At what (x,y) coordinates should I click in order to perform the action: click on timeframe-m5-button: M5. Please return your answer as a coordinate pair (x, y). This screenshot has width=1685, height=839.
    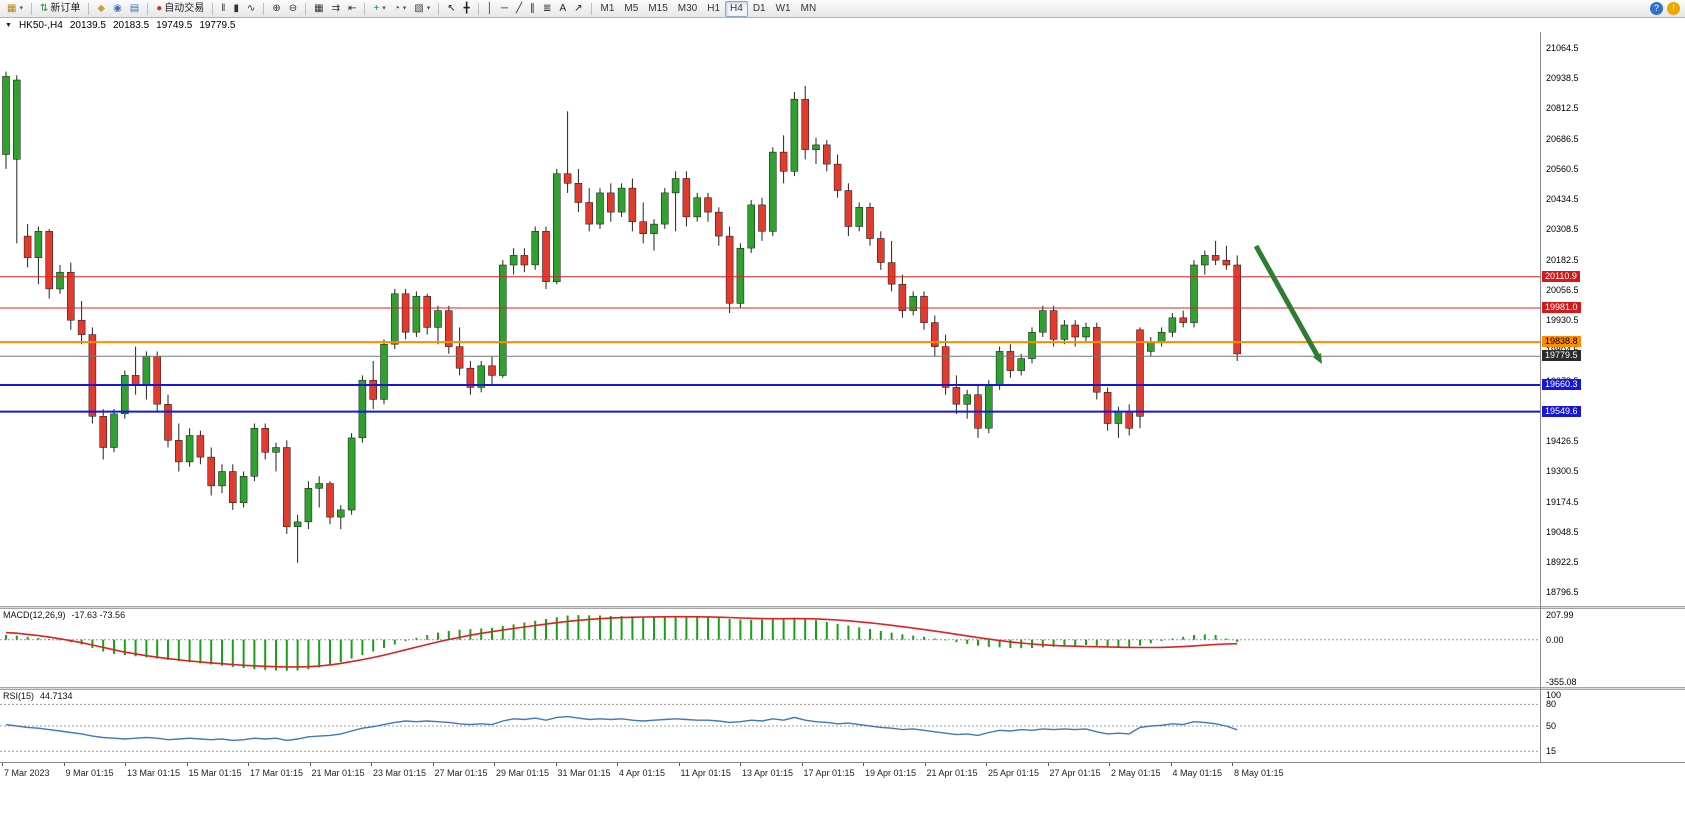
    Looking at the image, I should click on (631, 9).